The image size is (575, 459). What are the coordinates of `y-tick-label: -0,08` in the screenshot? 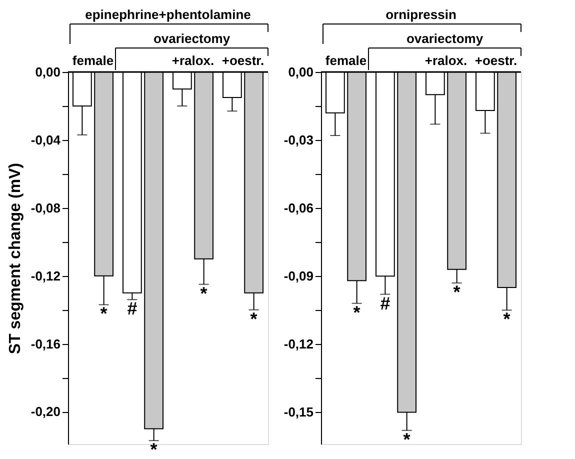 It's located at (45, 208).